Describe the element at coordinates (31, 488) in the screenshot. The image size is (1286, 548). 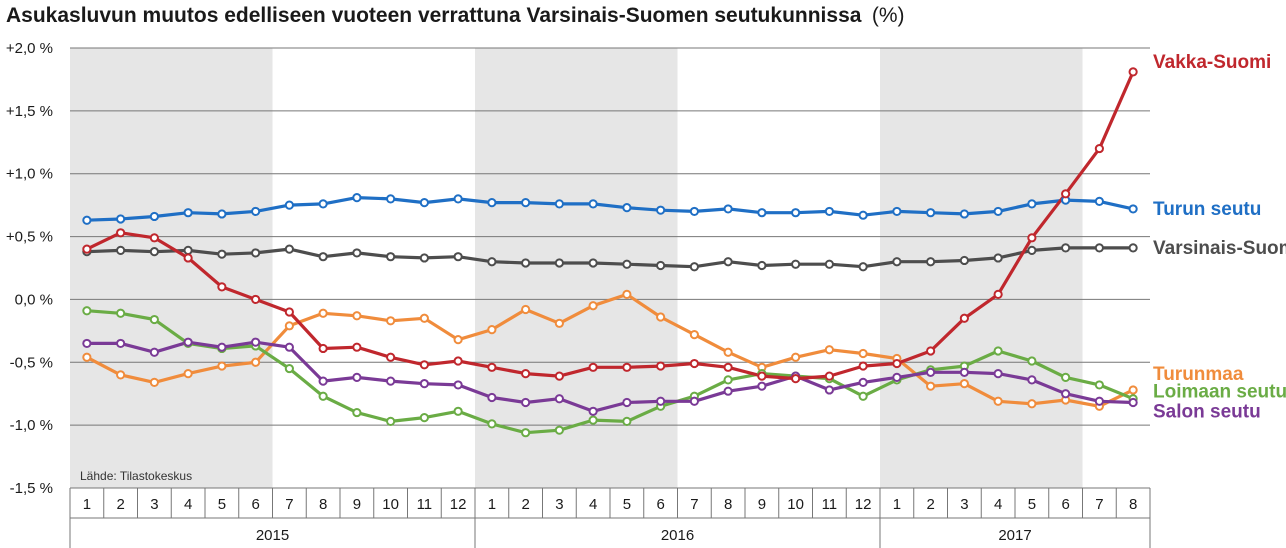
I see `y-tick-label: -1,5 %` at that location.